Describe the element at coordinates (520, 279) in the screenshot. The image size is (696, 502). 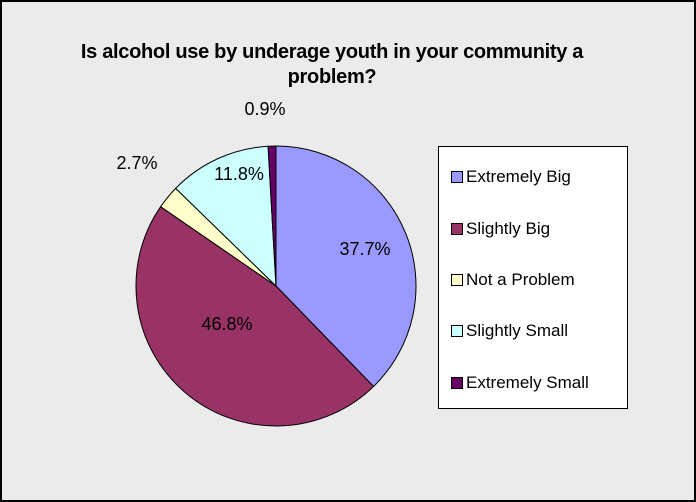
I see `legend-label: Not a Problem` at that location.